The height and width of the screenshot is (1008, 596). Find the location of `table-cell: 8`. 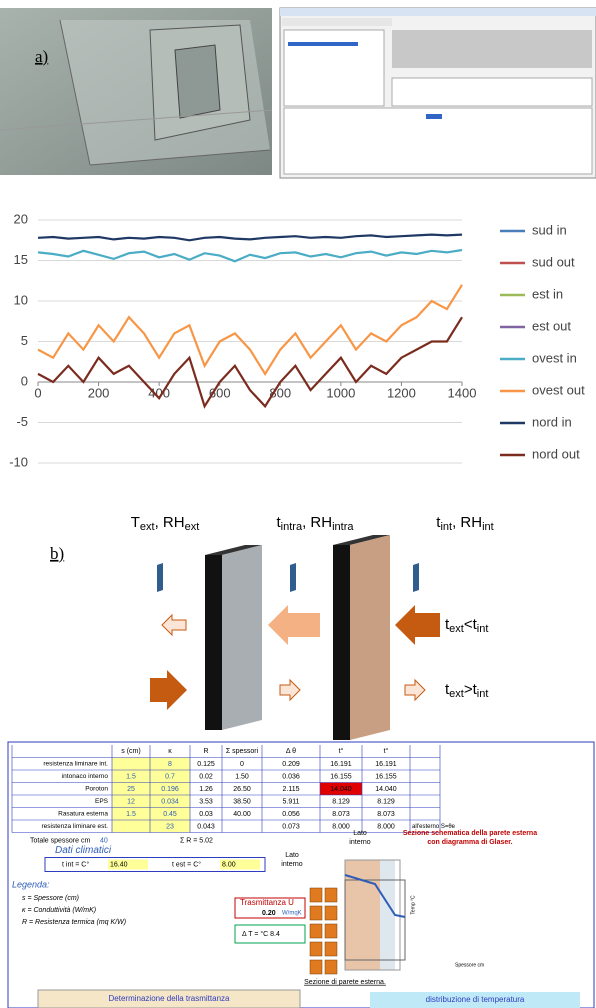

table-cell: 8 is located at coordinates (170, 764).